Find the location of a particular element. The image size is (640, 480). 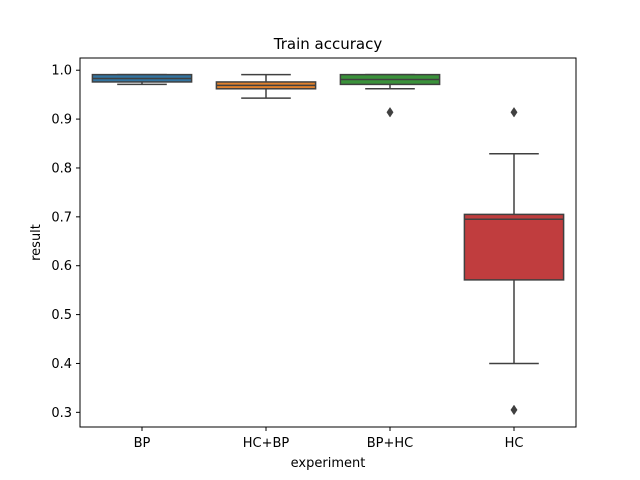

y-tick-label: 0.3 is located at coordinates (61, 413).